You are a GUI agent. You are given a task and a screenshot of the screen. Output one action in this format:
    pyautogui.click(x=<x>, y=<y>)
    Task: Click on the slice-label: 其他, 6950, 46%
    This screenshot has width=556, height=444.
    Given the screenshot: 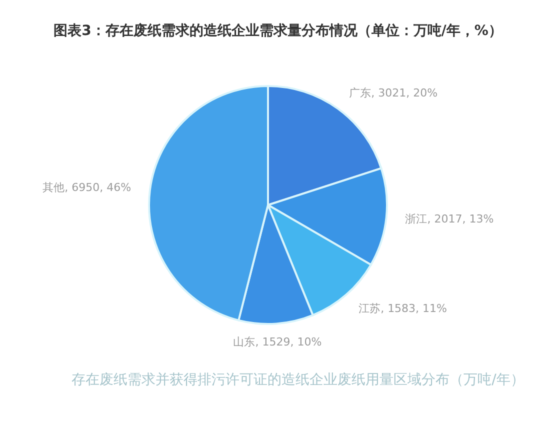 What is the action you would take?
    pyautogui.click(x=87, y=187)
    